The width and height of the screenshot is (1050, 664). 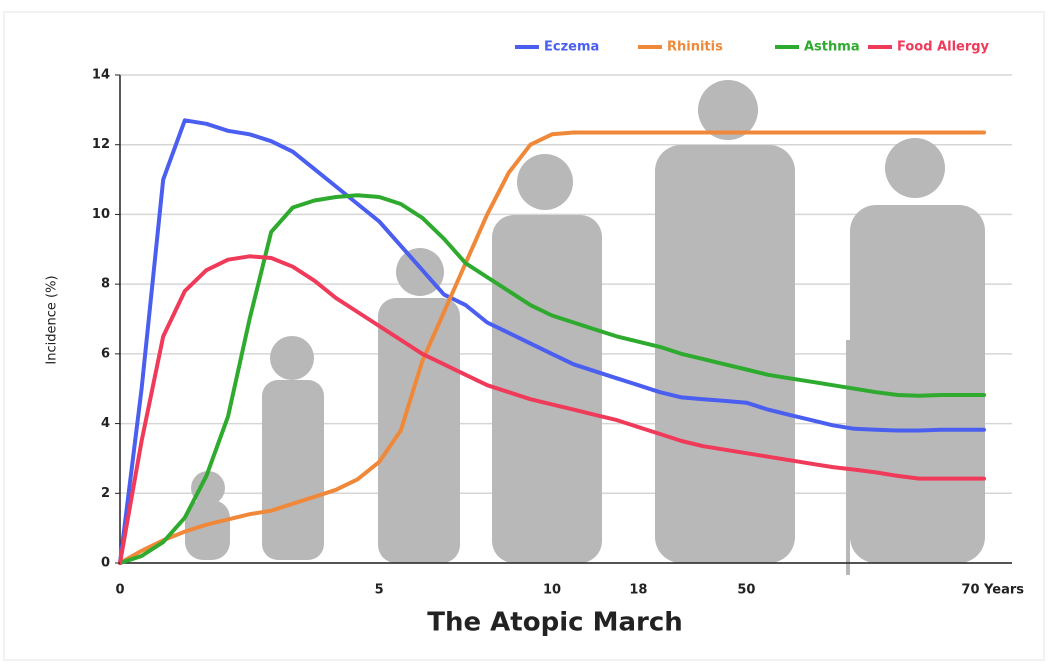 What do you see at coordinates (105, 284) in the screenshot?
I see `y-tick-label: 8` at bounding box center [105, 284].